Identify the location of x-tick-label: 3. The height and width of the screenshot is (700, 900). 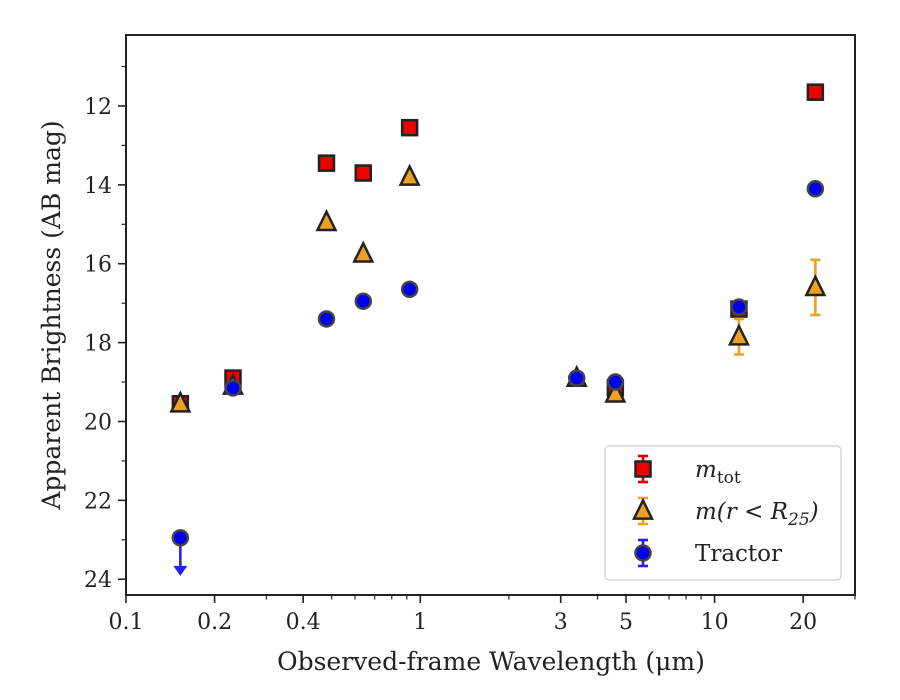
(561, 622).